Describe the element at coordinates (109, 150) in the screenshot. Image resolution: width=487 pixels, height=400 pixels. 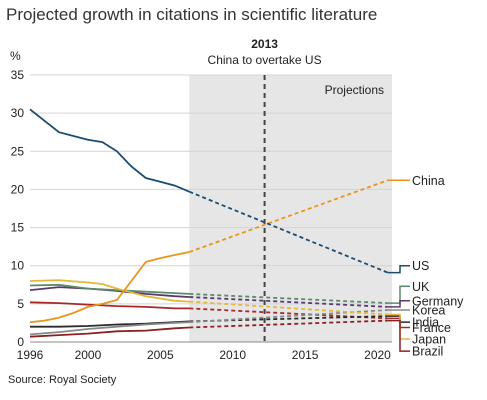
I see `series-line-us` at that location.